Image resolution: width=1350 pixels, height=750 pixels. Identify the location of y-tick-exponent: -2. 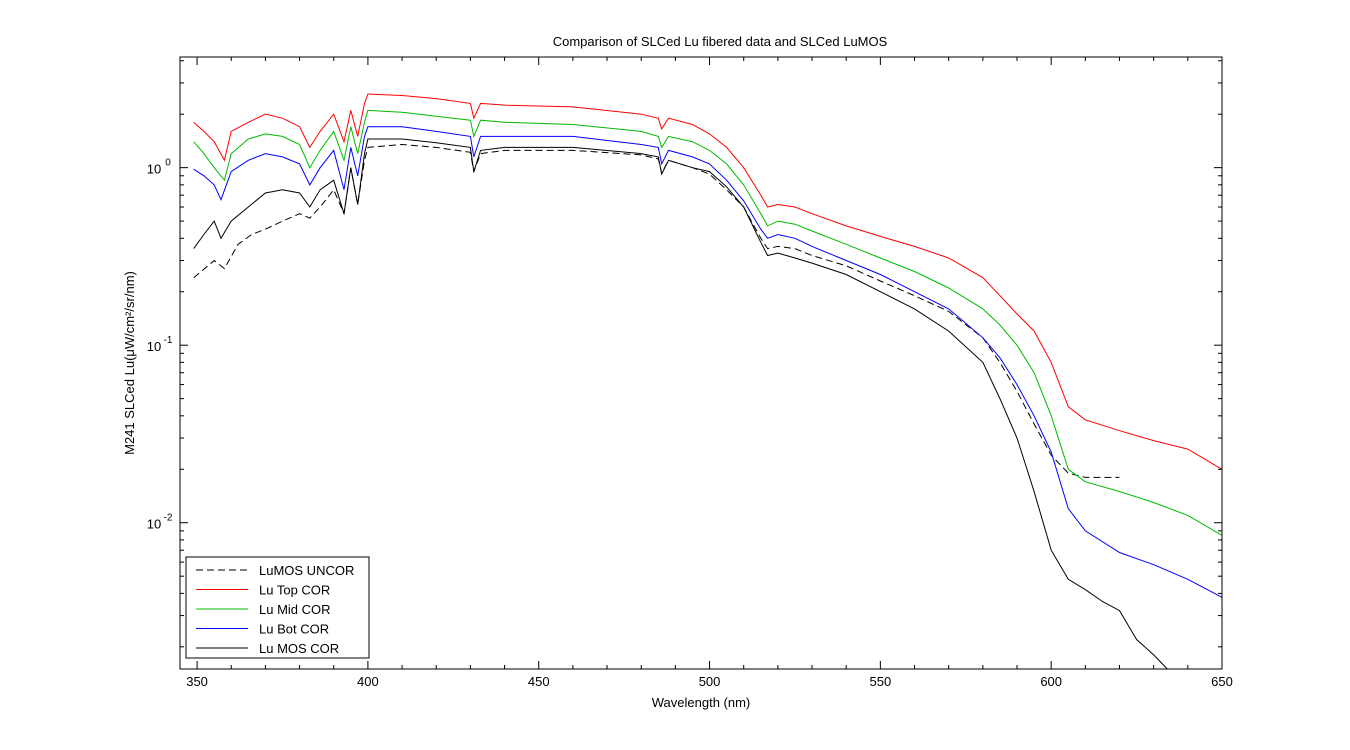
(168, 518).